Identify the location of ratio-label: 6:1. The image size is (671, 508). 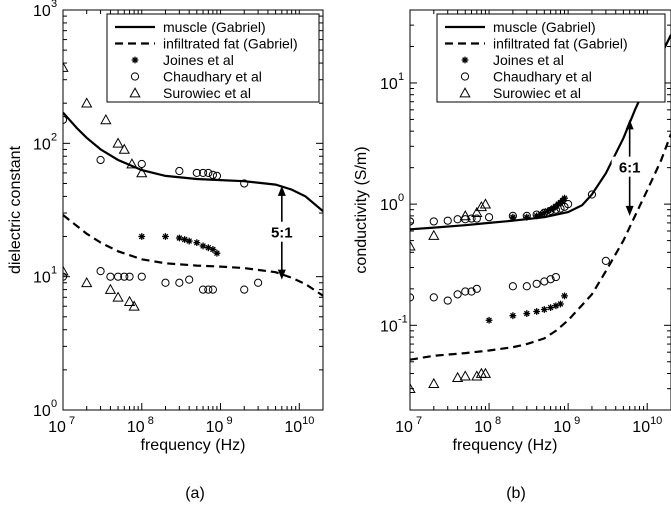
(630, 168).